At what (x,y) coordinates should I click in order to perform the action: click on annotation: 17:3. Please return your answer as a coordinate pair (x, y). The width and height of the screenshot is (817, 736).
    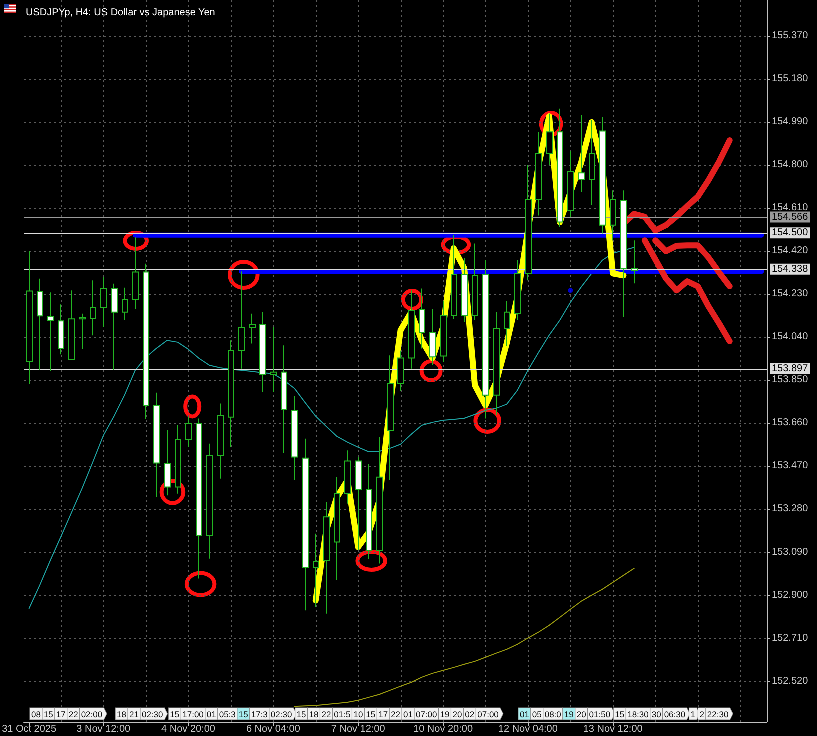
    Looking at the image, I should click on (259, 715).